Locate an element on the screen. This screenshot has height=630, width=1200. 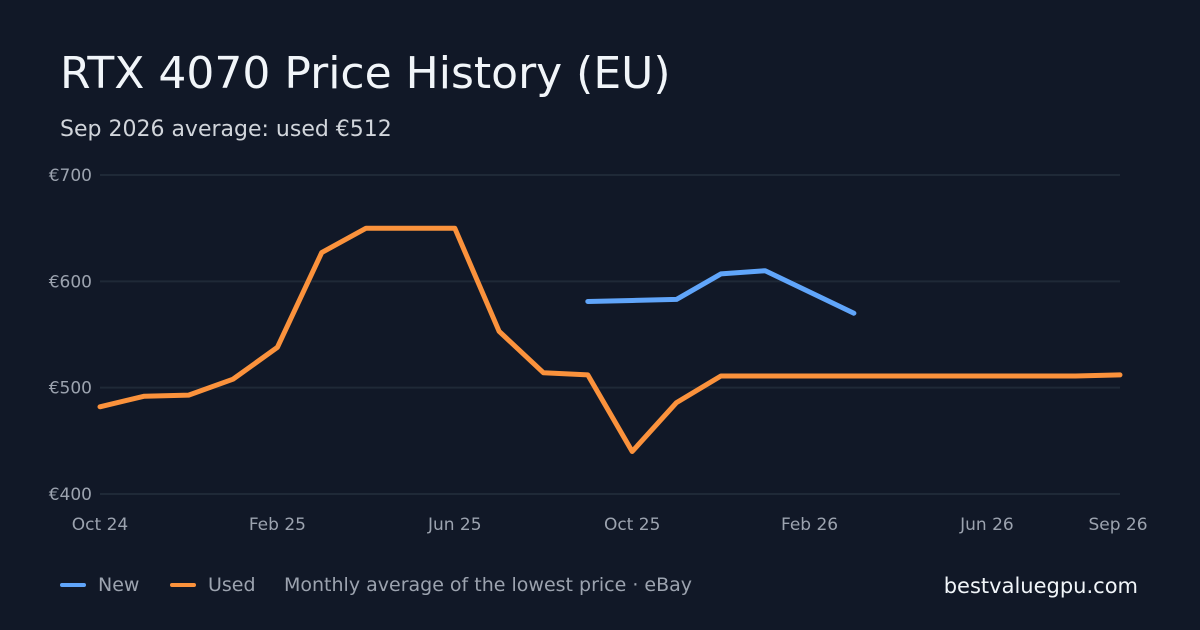
legend-item-new: New is located at coordinates (99, 585).